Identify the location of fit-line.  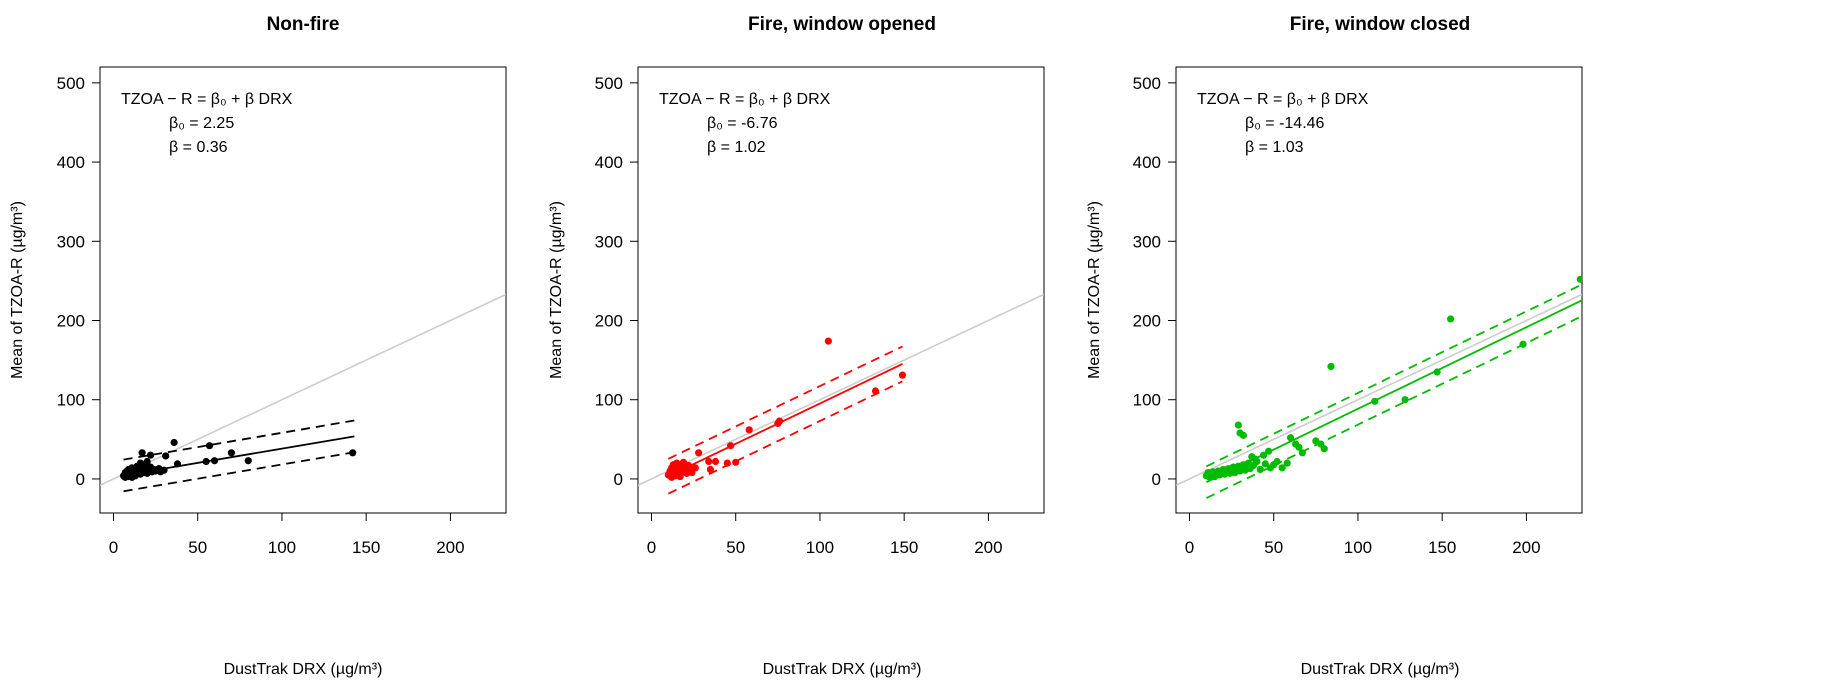
(785, 420).